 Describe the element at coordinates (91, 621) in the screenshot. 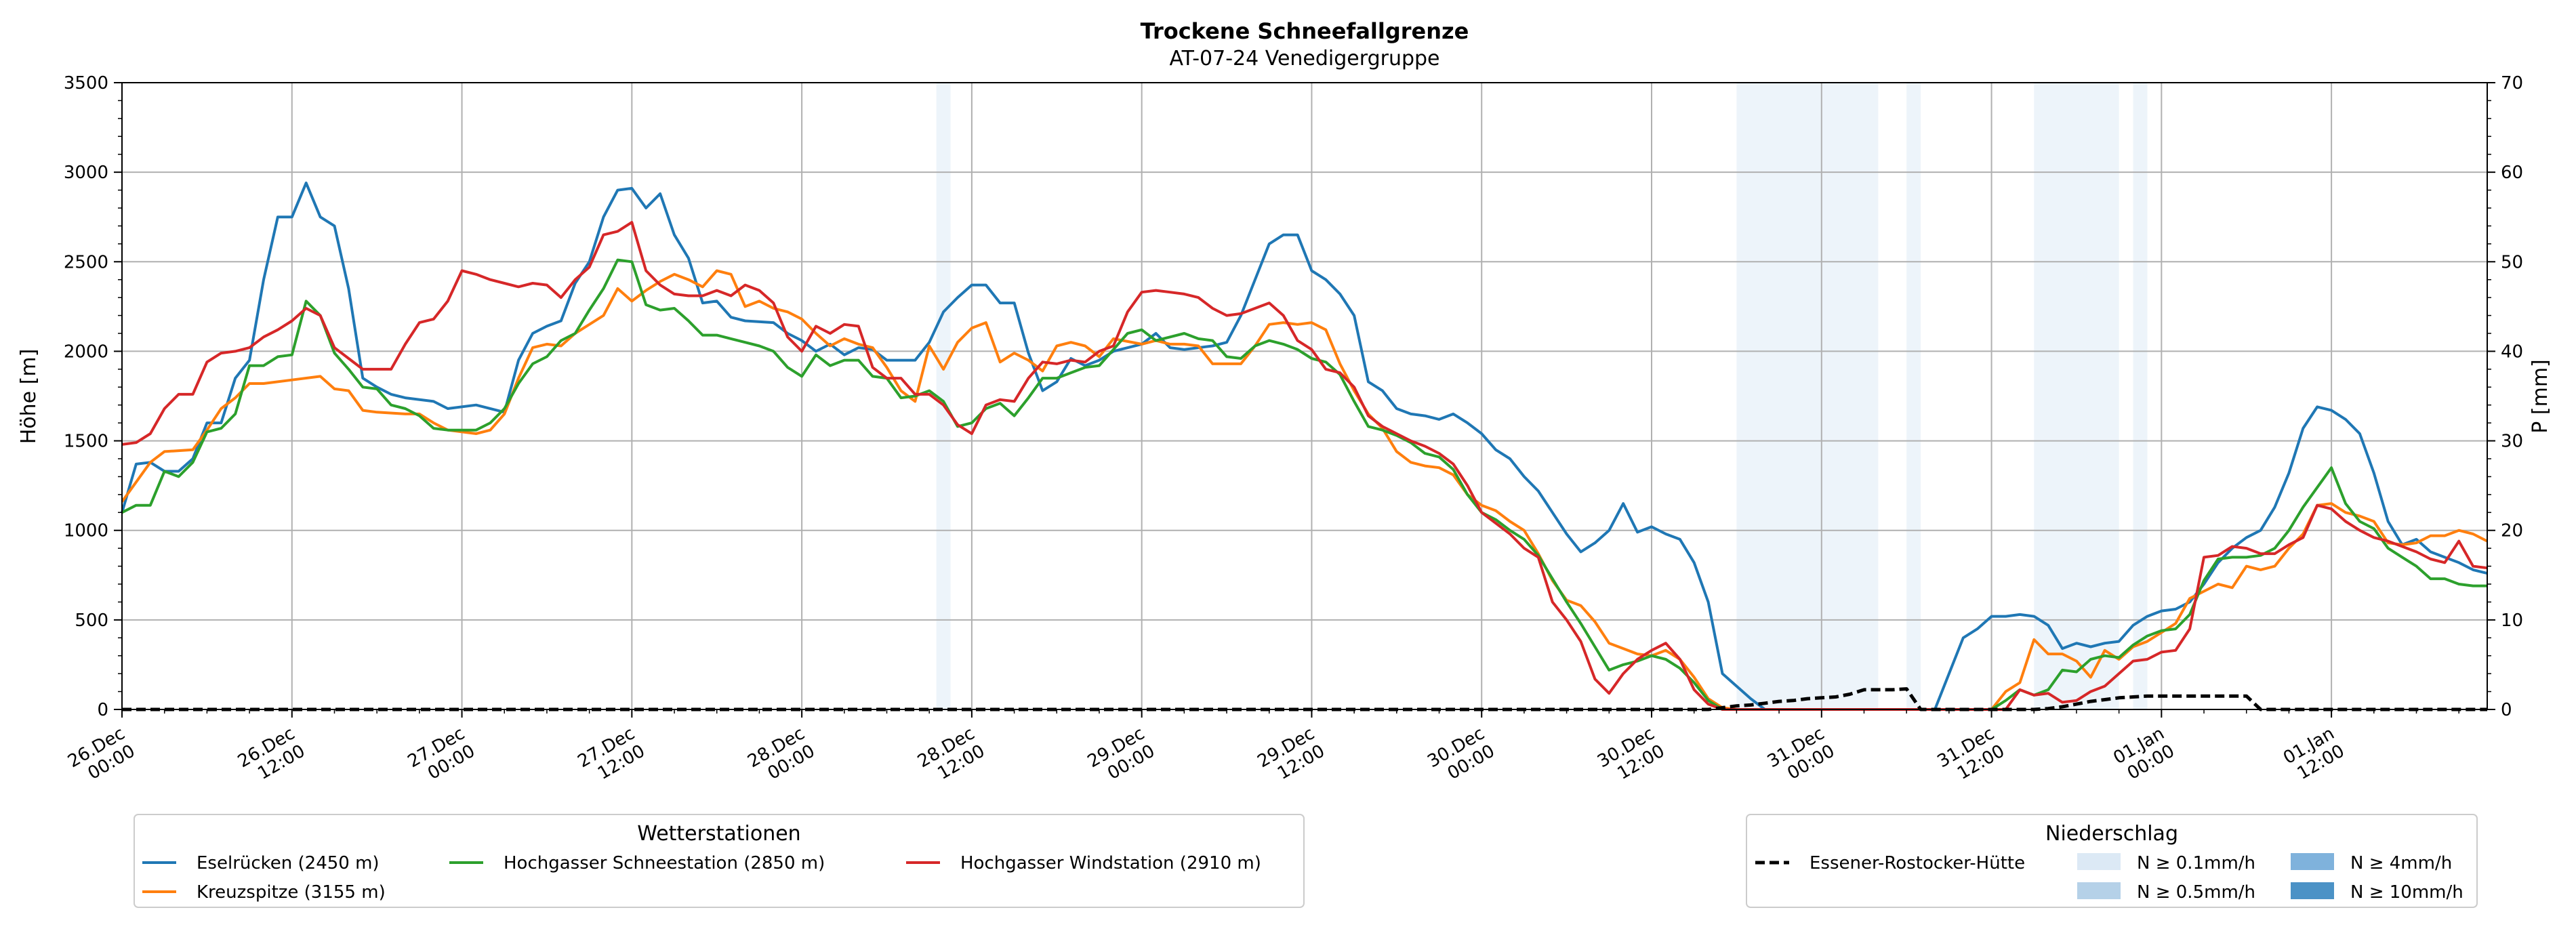

I see `y-tick-label-1: 500` at that location.